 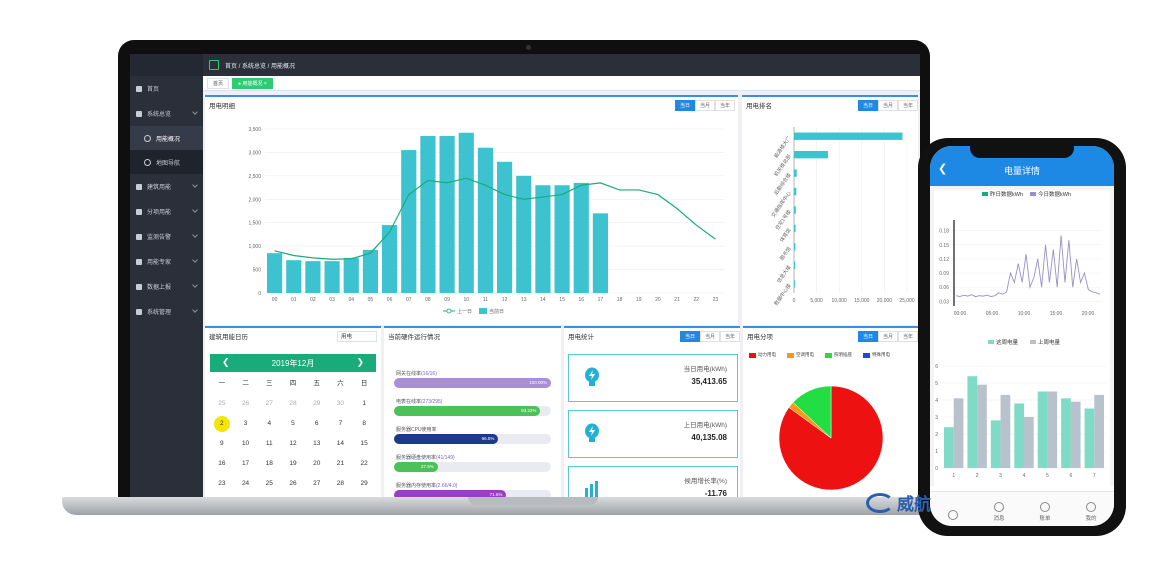 I want to click on calendar-day: 5, so click(x=293, y=423).